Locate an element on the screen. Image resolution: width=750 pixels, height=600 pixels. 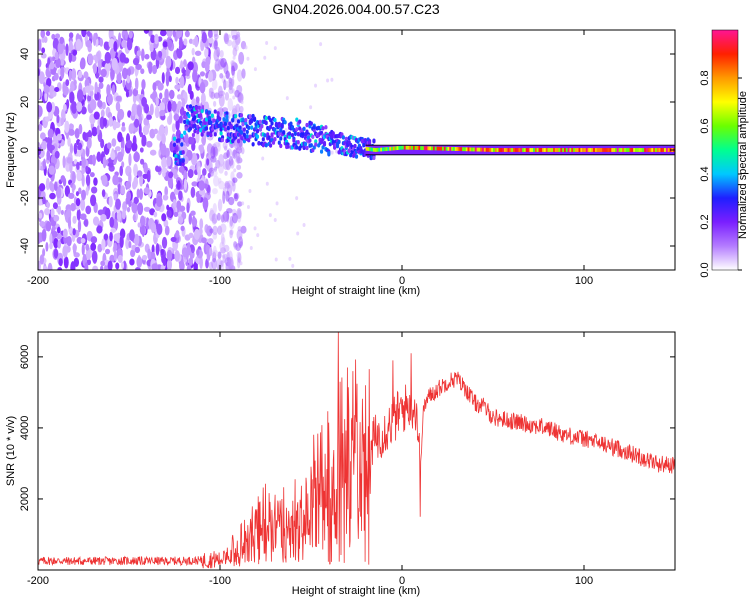
snr-xtick-label: 0 is located at coordinates (402, 581).